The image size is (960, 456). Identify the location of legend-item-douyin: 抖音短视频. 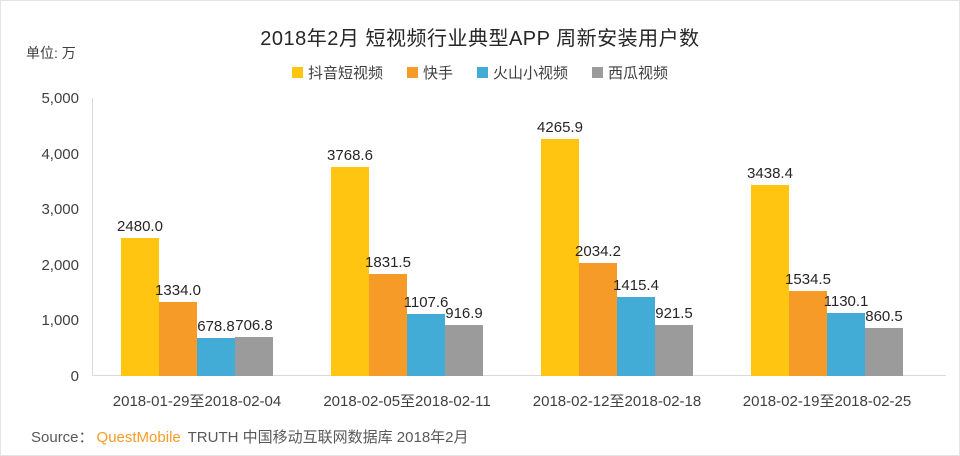
(337, 72).